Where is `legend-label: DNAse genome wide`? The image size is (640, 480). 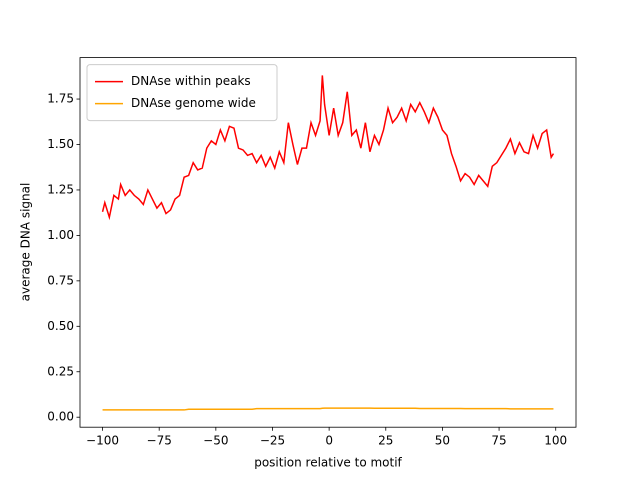 legend-label: DNAse genome wide is located at coordinates (193, 103).